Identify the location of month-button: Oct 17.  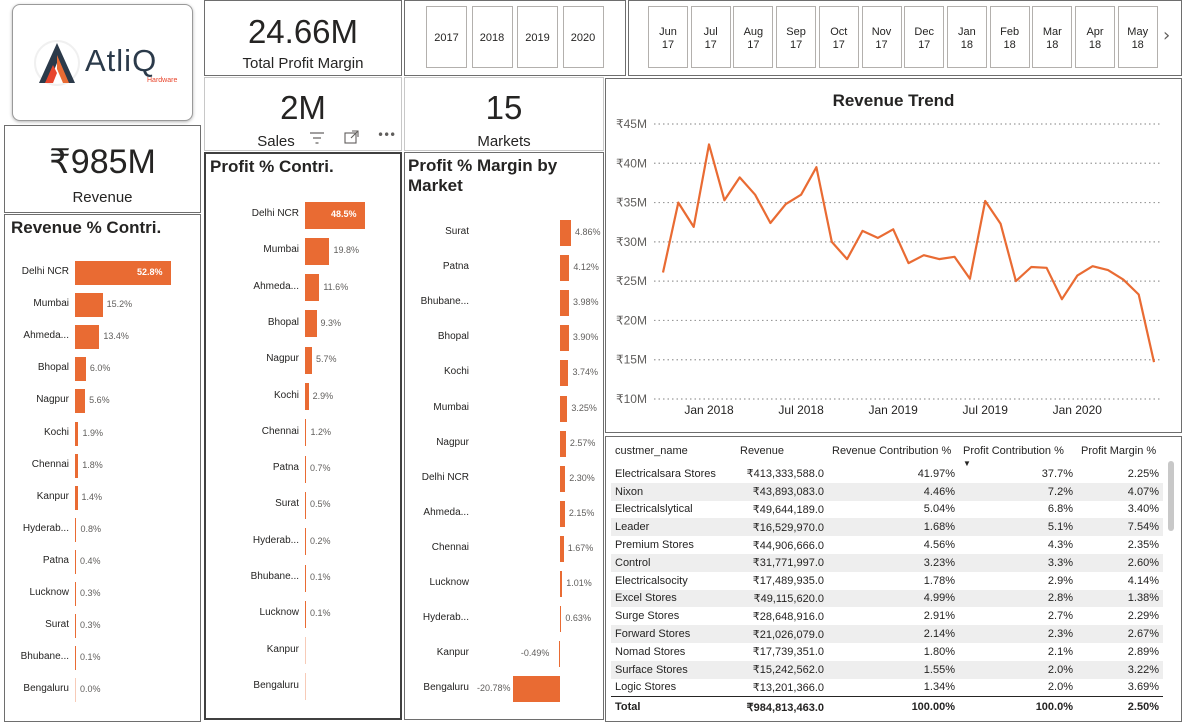
(838, 37).